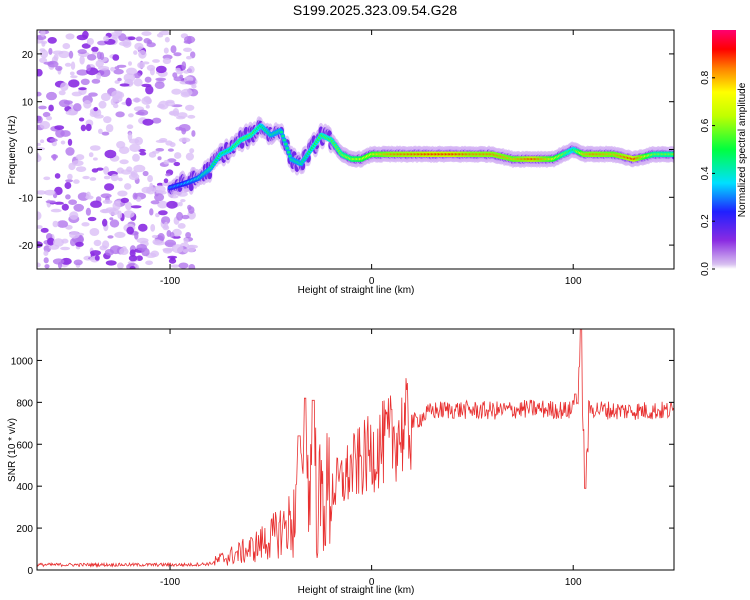 The width and height of the screenshot is (750, 600). Describe the element at coordinates (573, 281) in the screenshot. I see `spectrogram-x-tick-label: 100` at that location.